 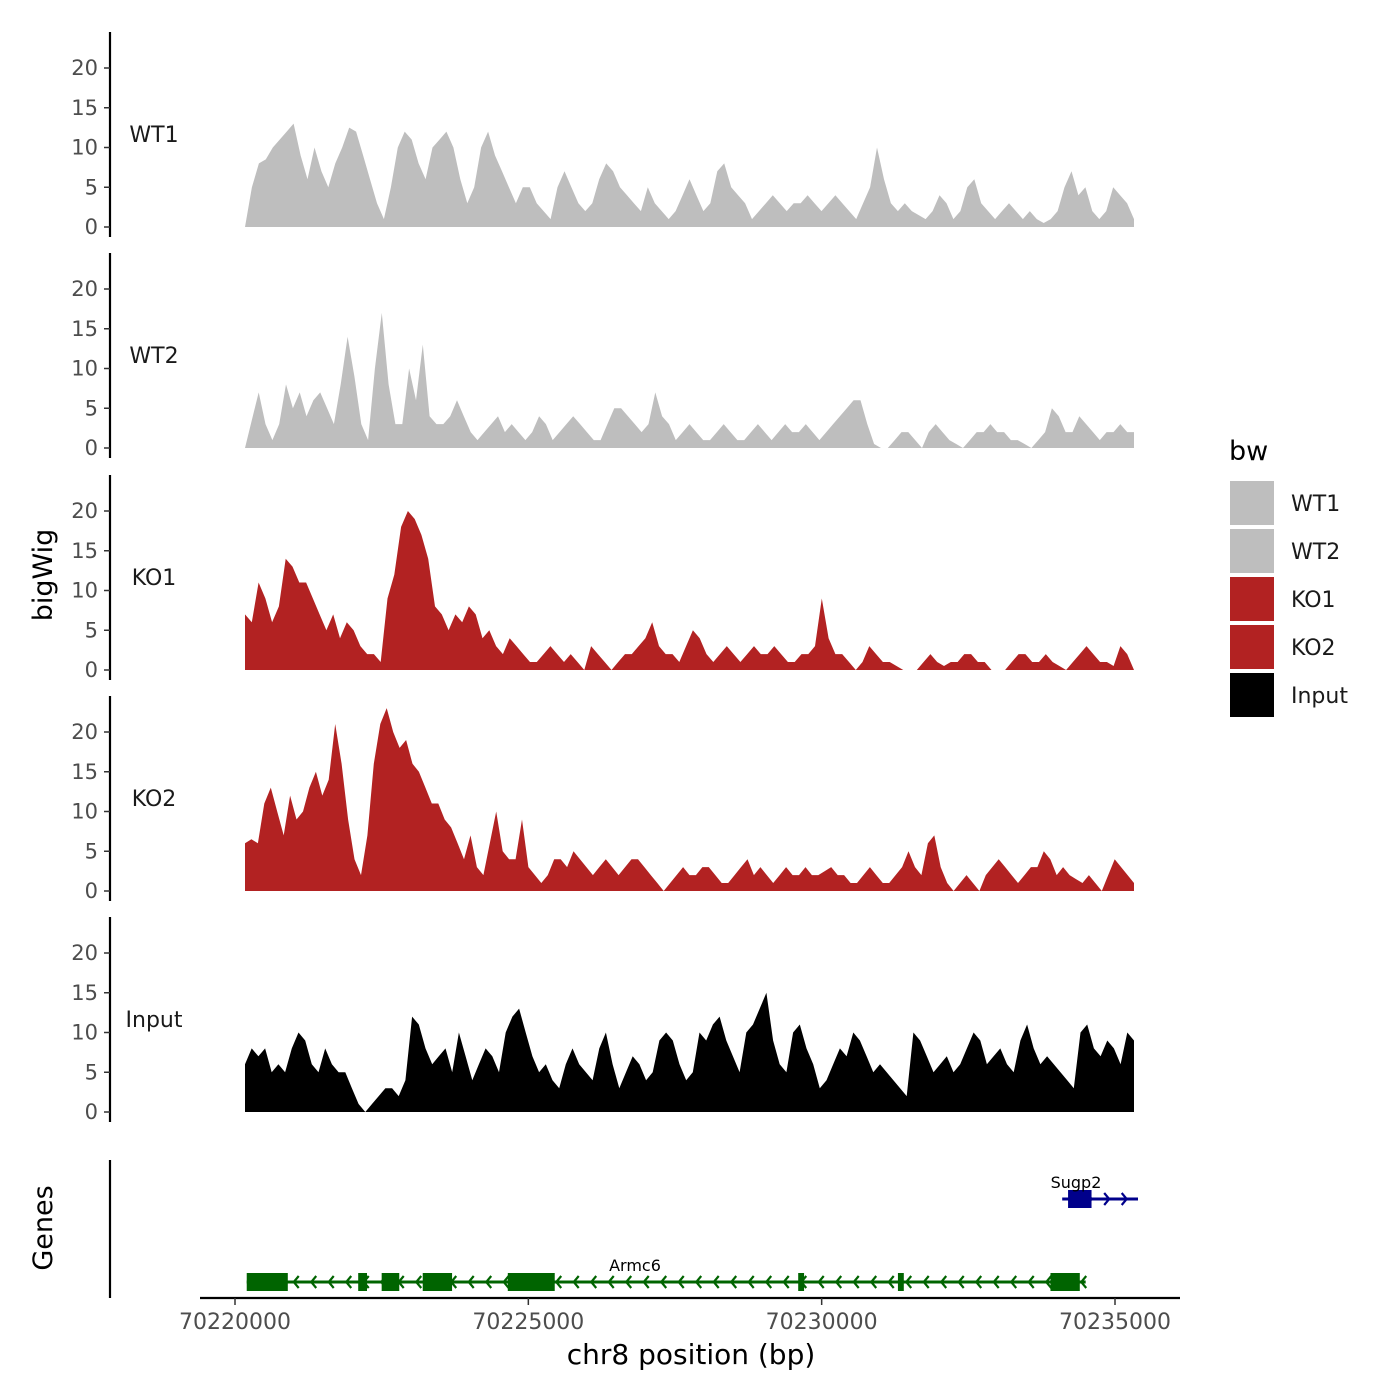 I want to click on track-ko2: 0 5 10 15 20 KO2, so click(x=602, y=799).